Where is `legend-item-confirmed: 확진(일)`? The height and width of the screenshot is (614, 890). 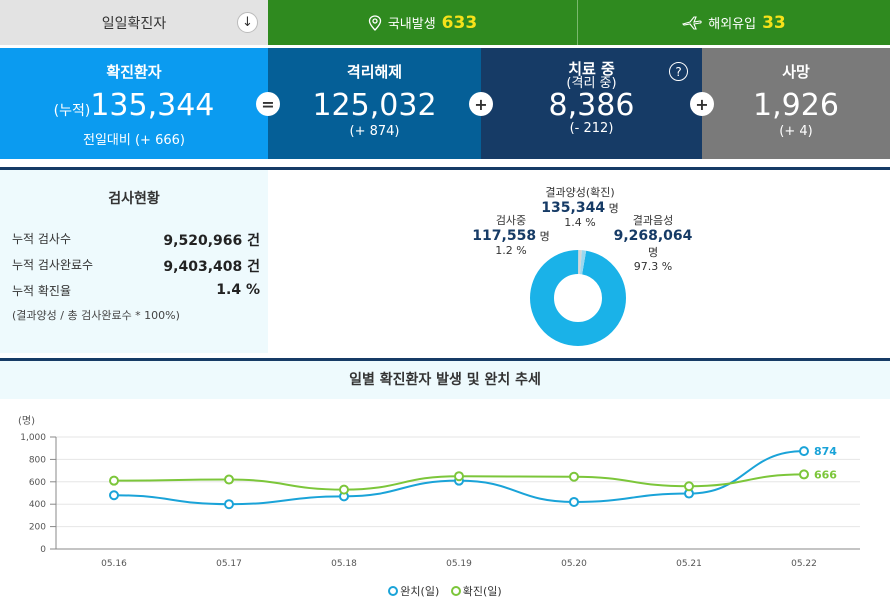 legend-item-confirmed: 확진(일) is located at coordinates (476, 591).